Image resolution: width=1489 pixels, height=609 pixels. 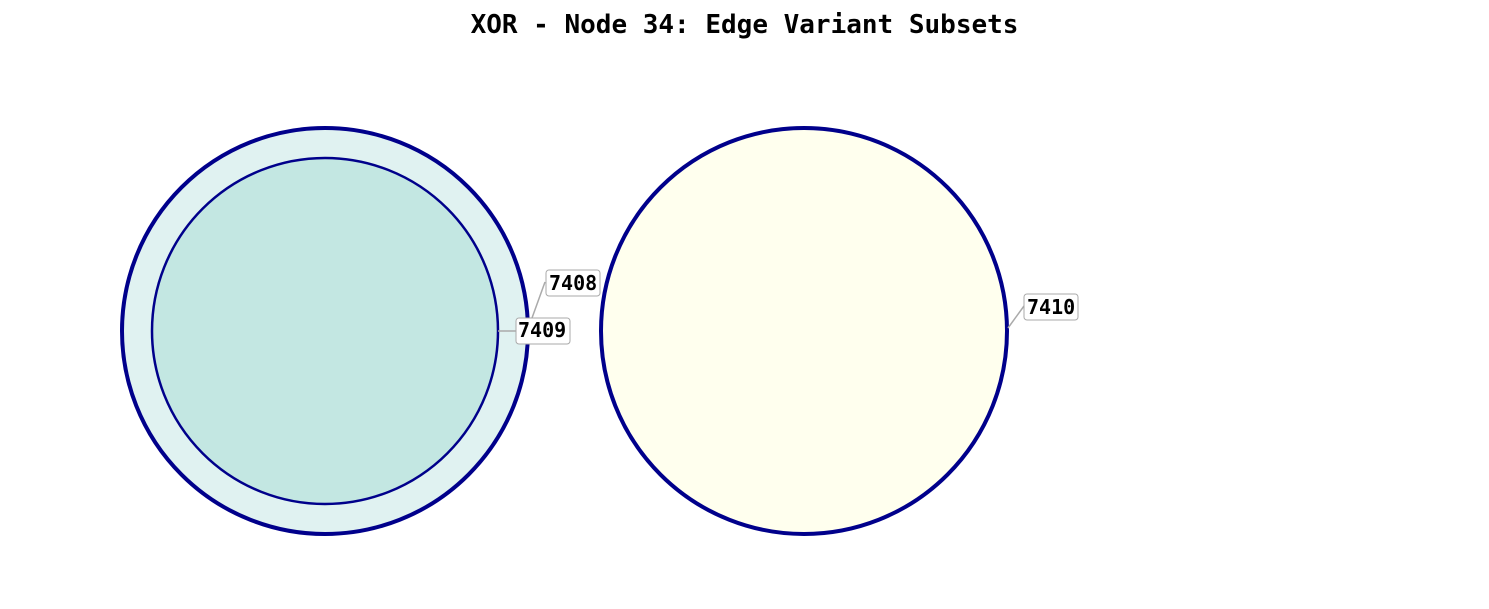 I want to click on label-7408: 7408, so click(x=573, y=283).